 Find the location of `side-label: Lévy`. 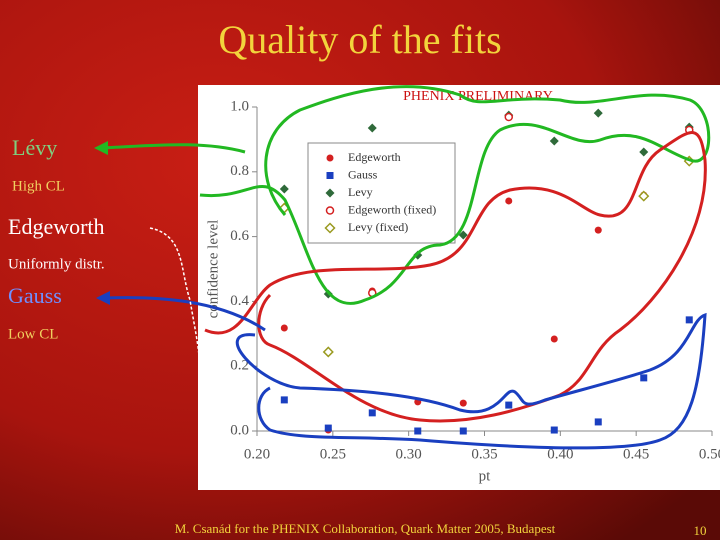

side-label: Lévy is located at coordinates (34, 147).